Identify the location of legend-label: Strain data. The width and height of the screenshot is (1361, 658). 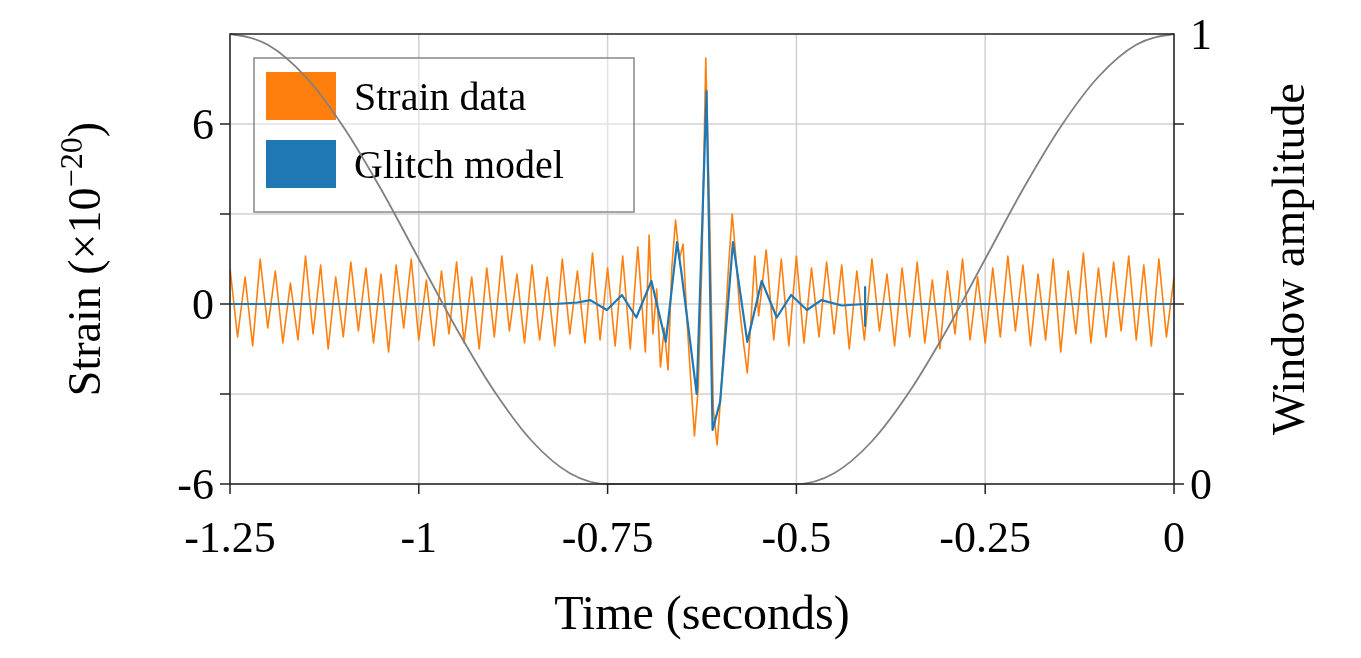
(440, 96).